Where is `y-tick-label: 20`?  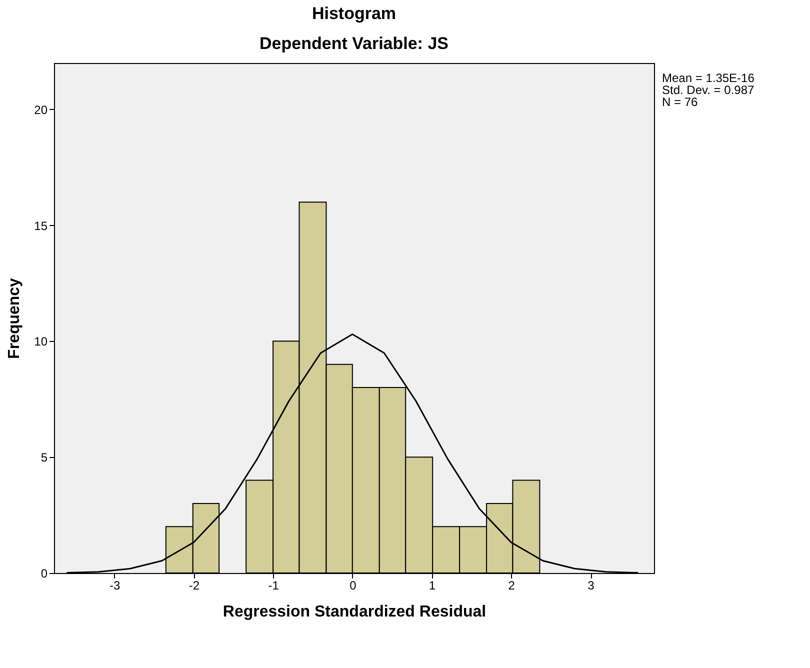
y-tick-label: 20 is located at coordinates (41, 109).